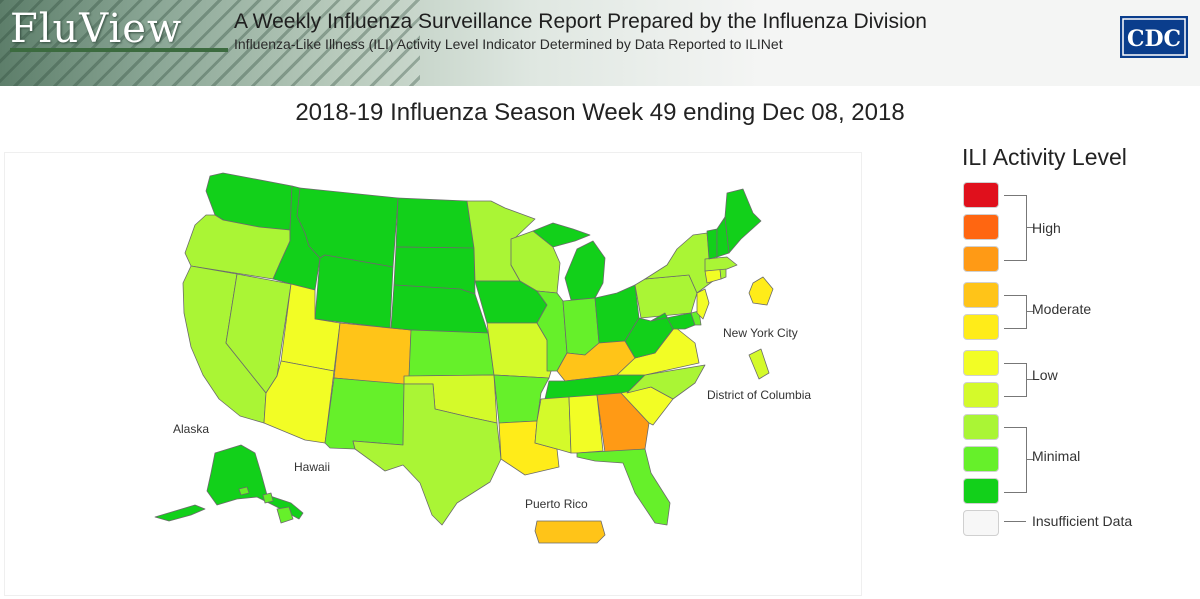 The image size is (1200, 599). Describe the element at coordinates (760, 333) in the screenshot. I see `label-new-york-city: New York City` at that location.